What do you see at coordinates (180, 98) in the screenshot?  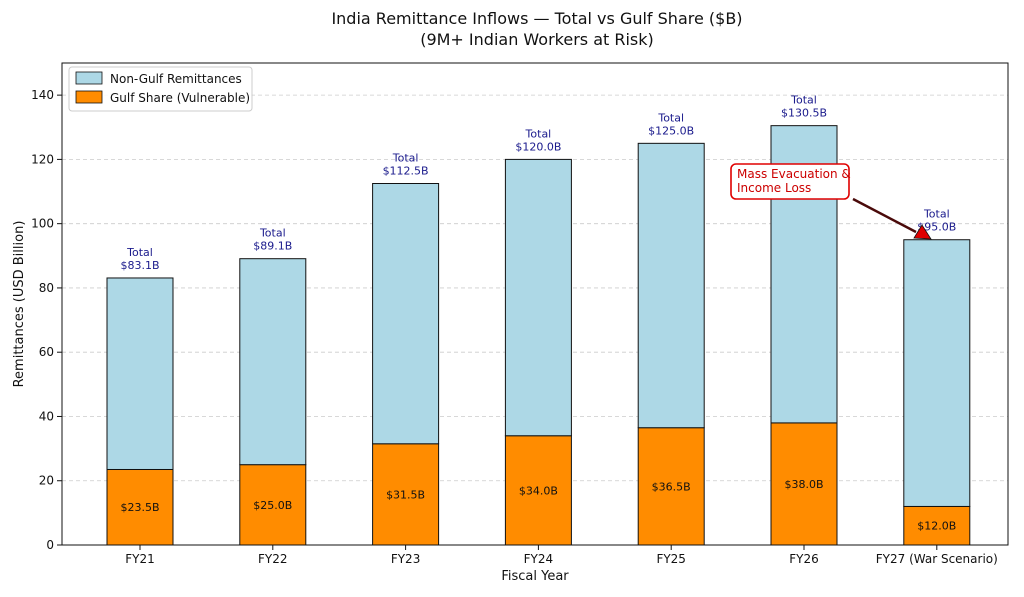 I see `legend-label-gulf: Gulf Share (Vulnerable)` at bounding box center [180, 98].